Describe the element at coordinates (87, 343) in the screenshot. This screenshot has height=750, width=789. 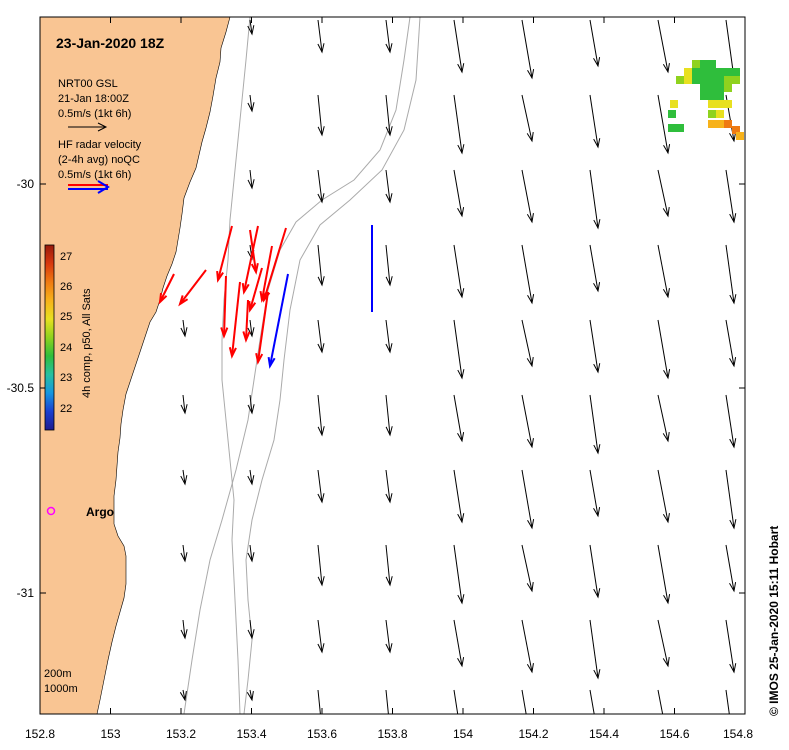
I see `colorbar-label: 4h comp, p50, All Sats` at that location.